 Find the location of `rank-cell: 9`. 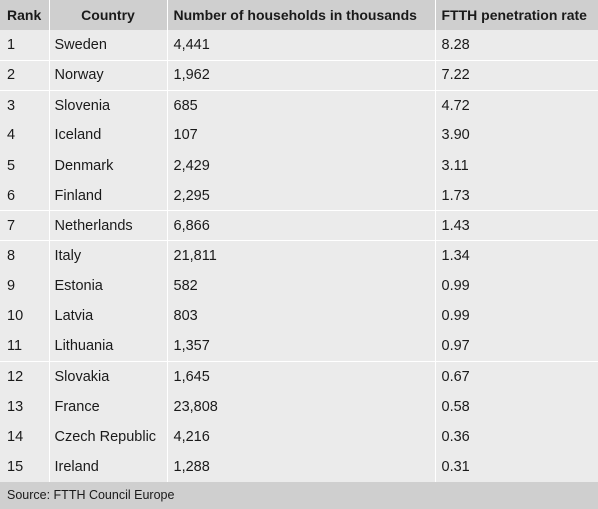

rank-cell: 9 is located at coordinates (25, 286).